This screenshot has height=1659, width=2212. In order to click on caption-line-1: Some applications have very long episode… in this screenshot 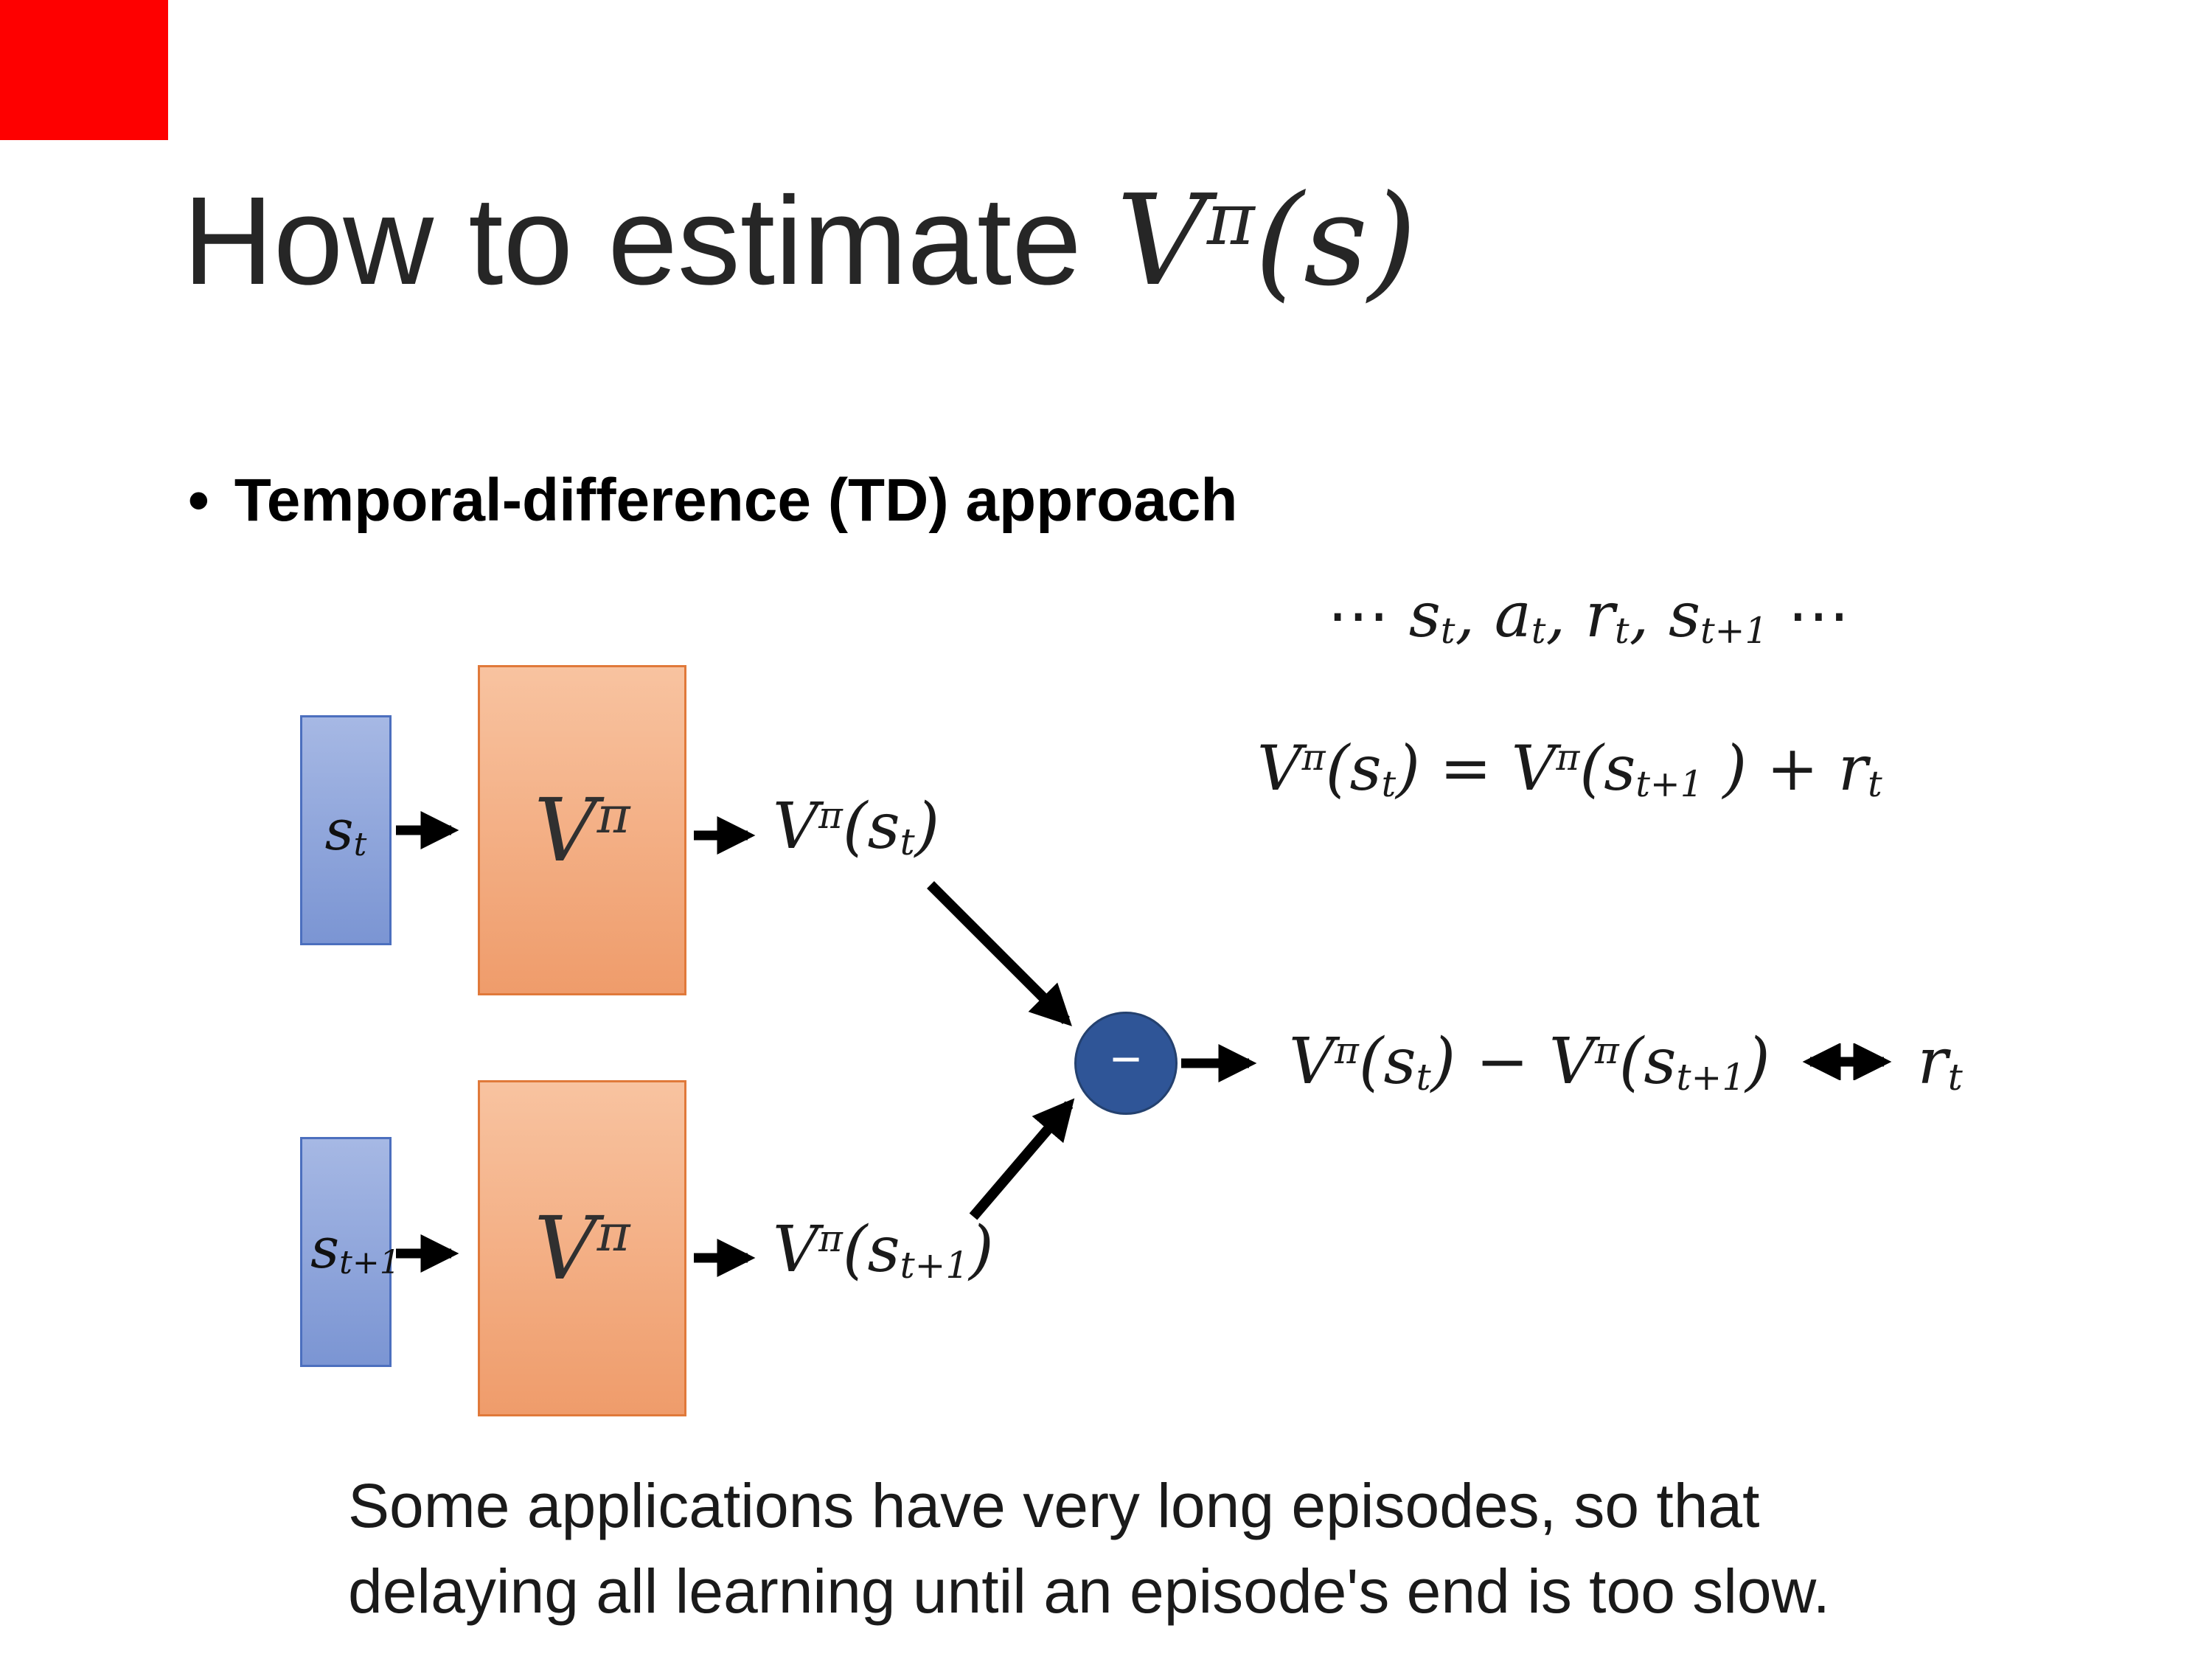, I will do `click(1054, 1505)`.